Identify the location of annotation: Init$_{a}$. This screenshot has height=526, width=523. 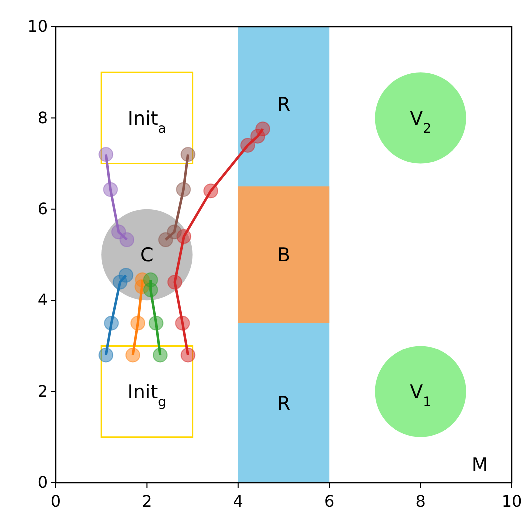
(147, 122).